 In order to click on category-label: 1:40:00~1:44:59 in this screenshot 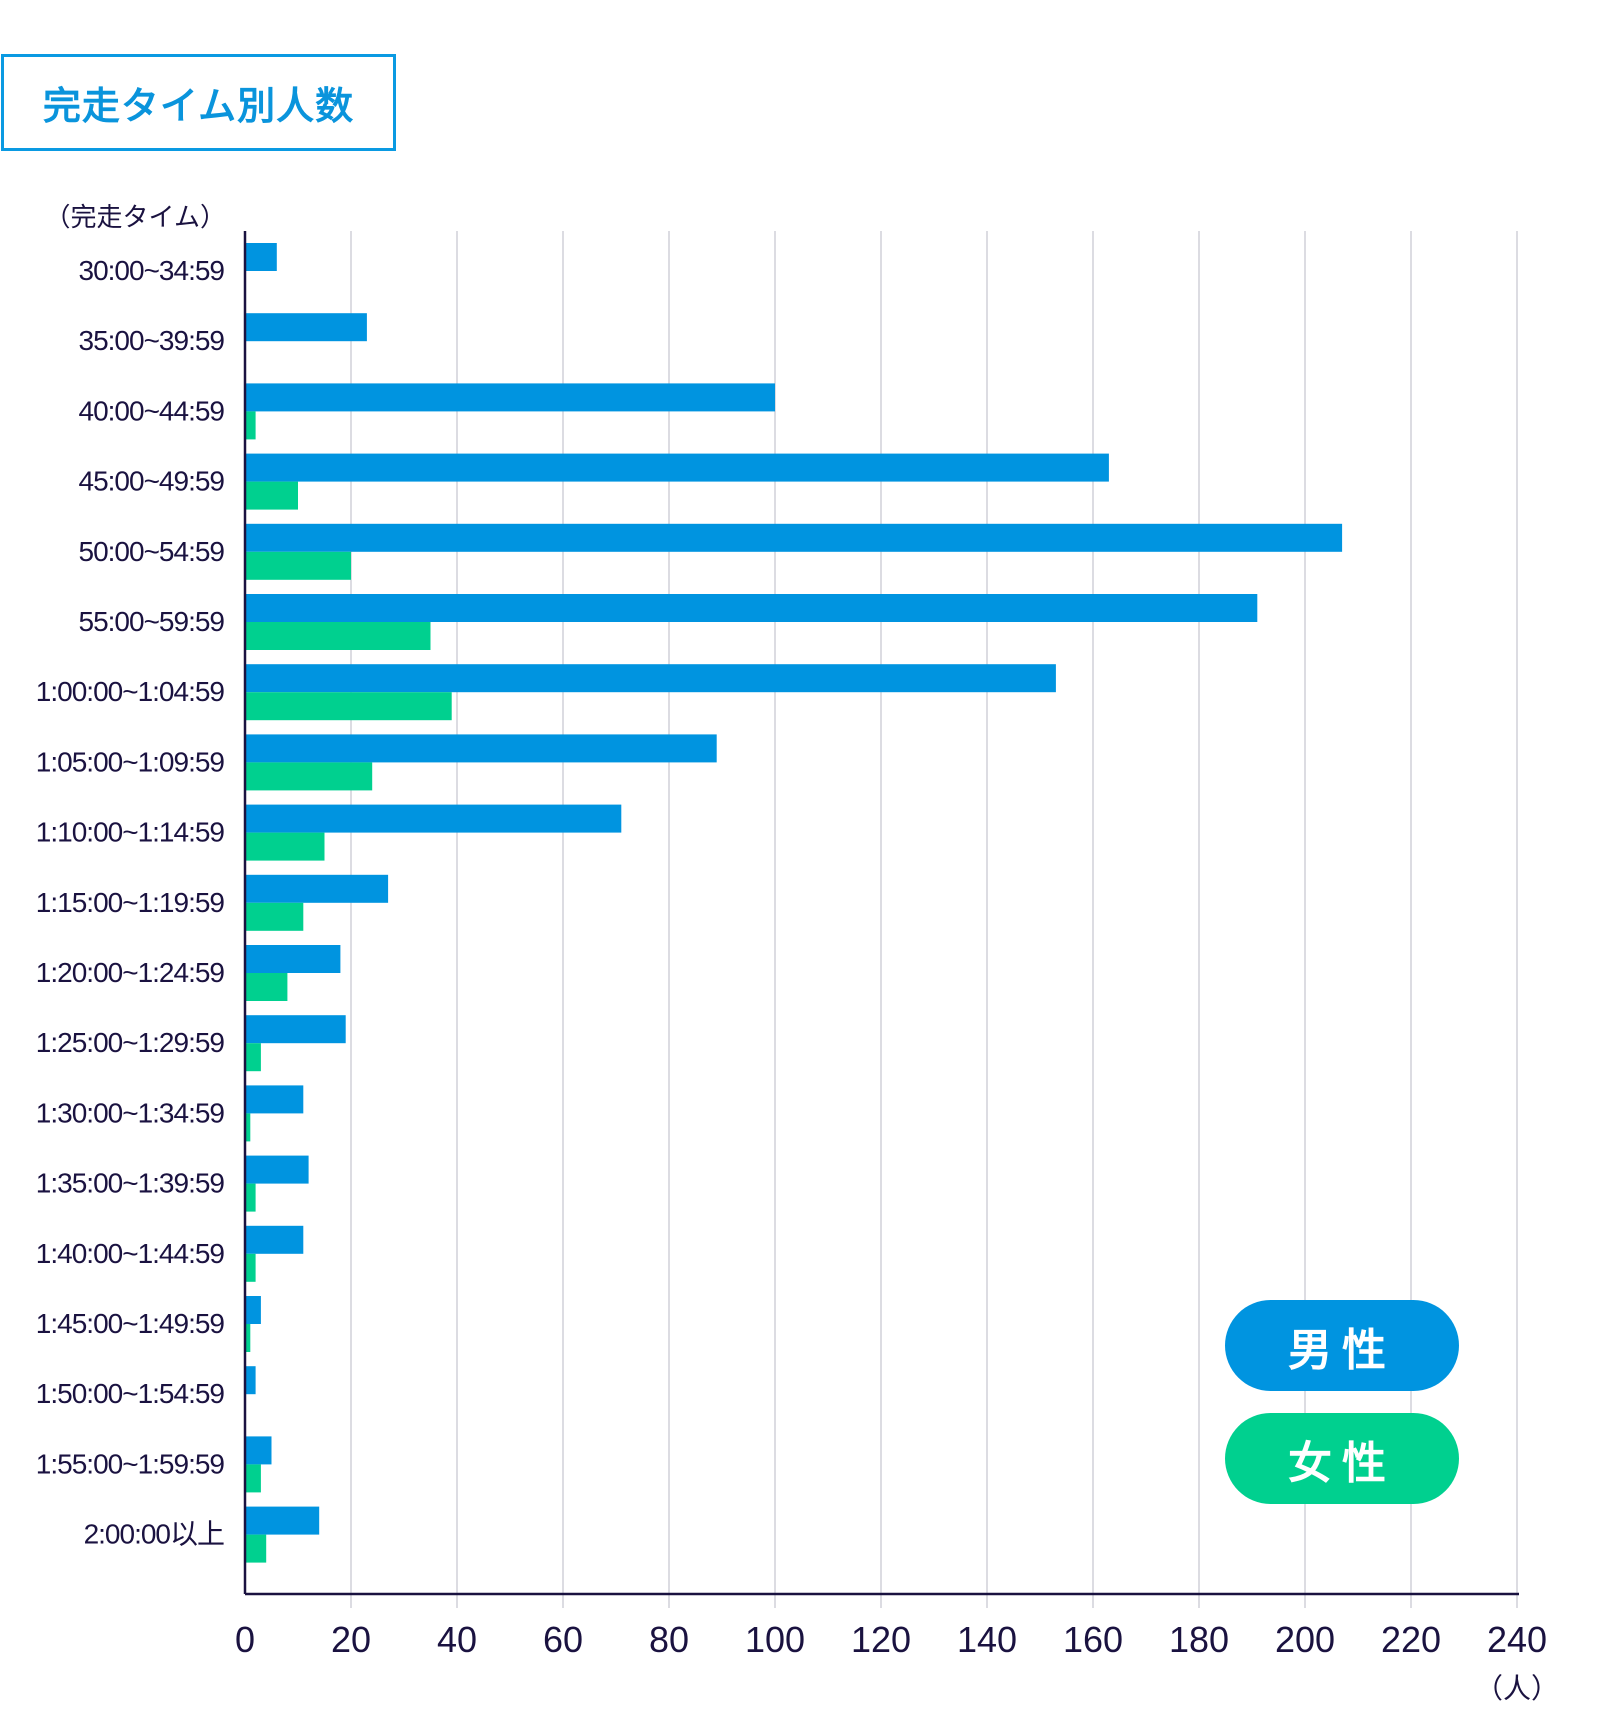, I will do `click(130, 1253)`.